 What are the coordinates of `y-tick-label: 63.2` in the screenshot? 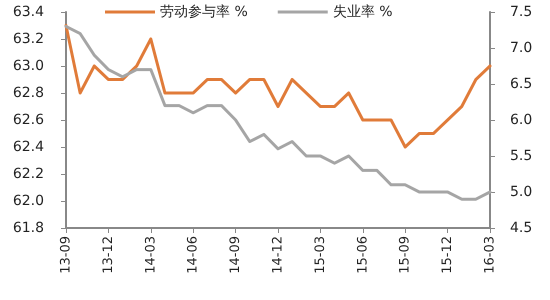 It's located at (28, 39).